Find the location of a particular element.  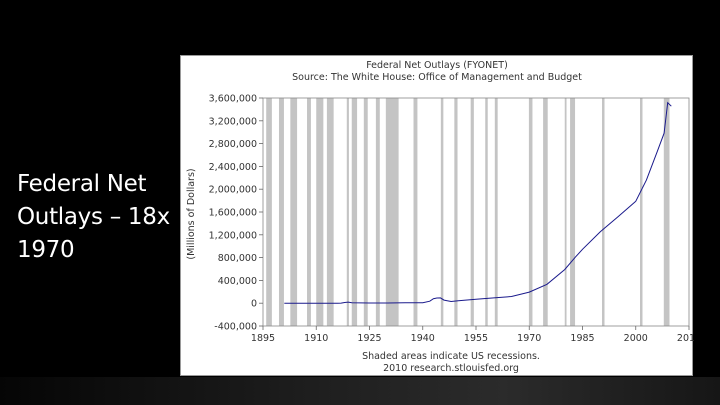

chart-footer-recessions: Shaded areas indicate US recessions. is located at coordinates (451, 356).